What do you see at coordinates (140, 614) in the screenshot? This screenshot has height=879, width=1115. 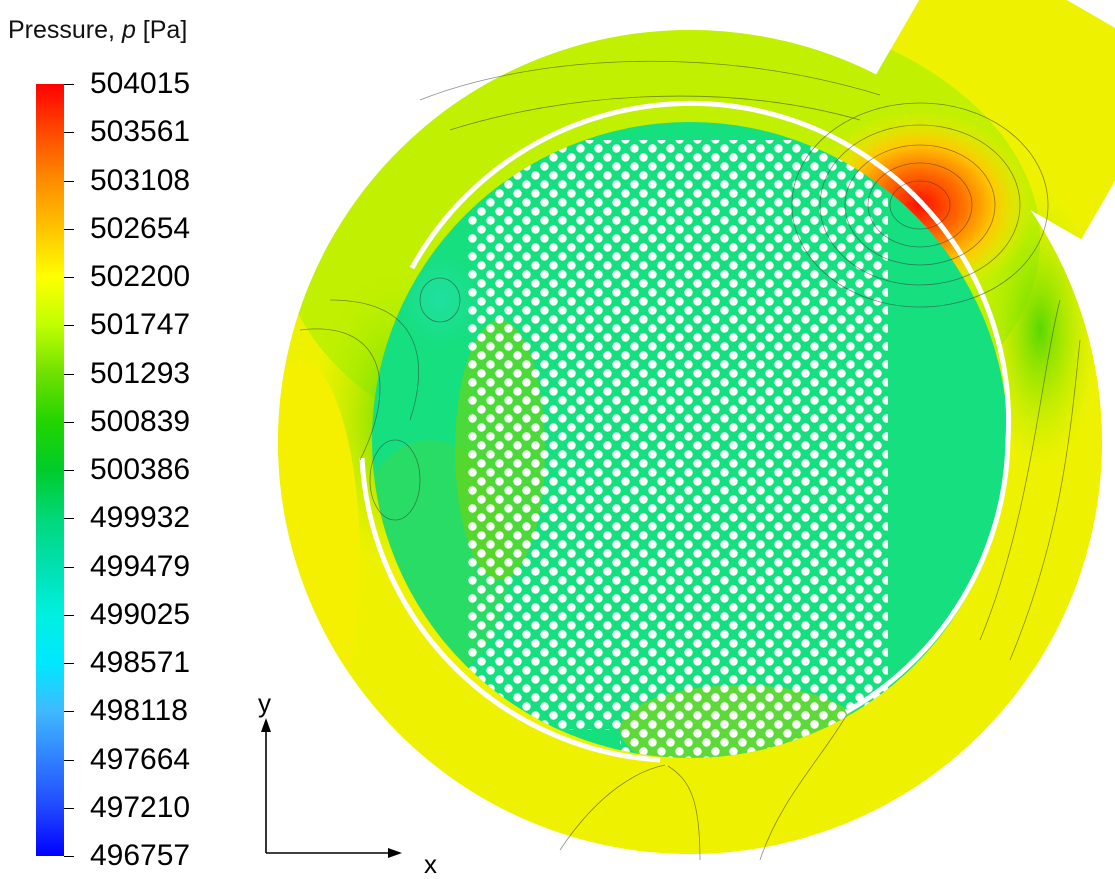 I see `legend-tick-label: 499025` at bounding box center [140, 614].